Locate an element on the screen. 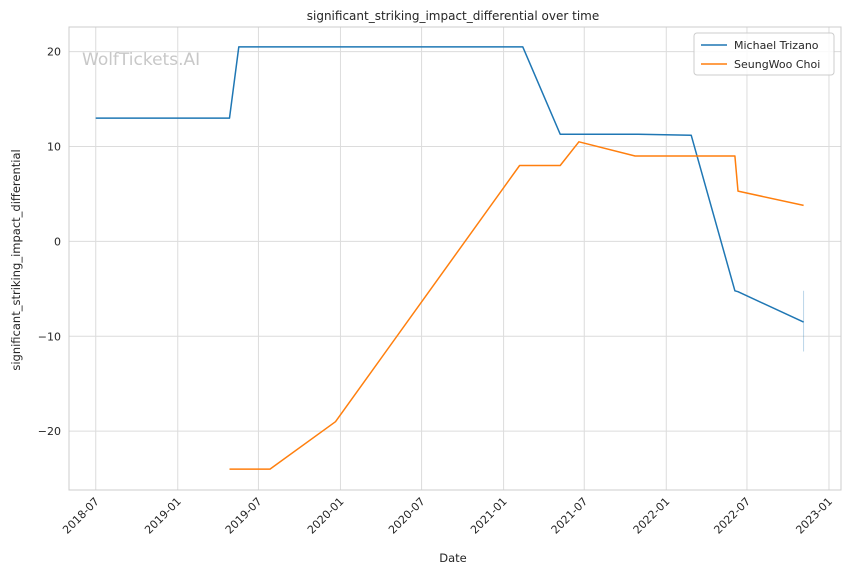 Image resolution: width=860 pixels, height=575 pixels. x-axis-title: Date is located at coordinates (453, 558).